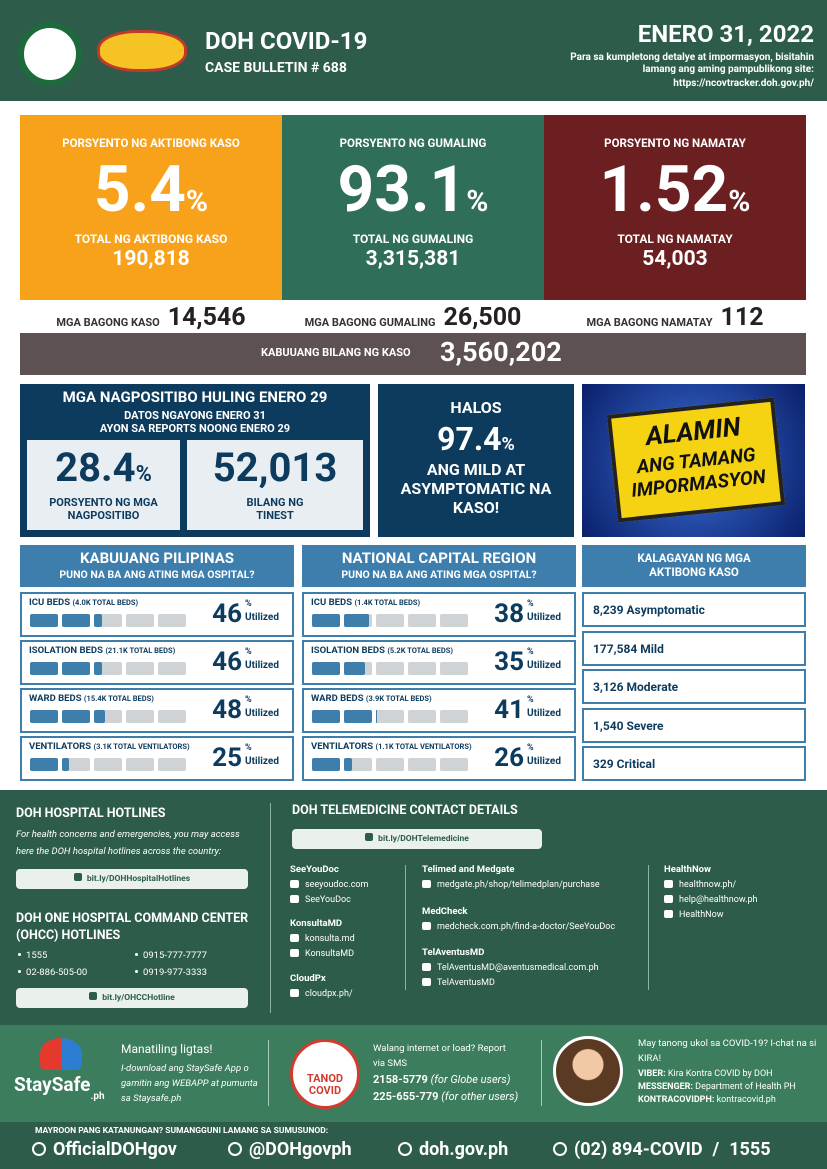 The height and width of the screenshot is (1169, 827). Describe the element at coordinates (157, 710) in the screenshot. I see `hospital-row: WARD BEDS (15.4K TOTAL BEDS) 48% Utilized` at that location.